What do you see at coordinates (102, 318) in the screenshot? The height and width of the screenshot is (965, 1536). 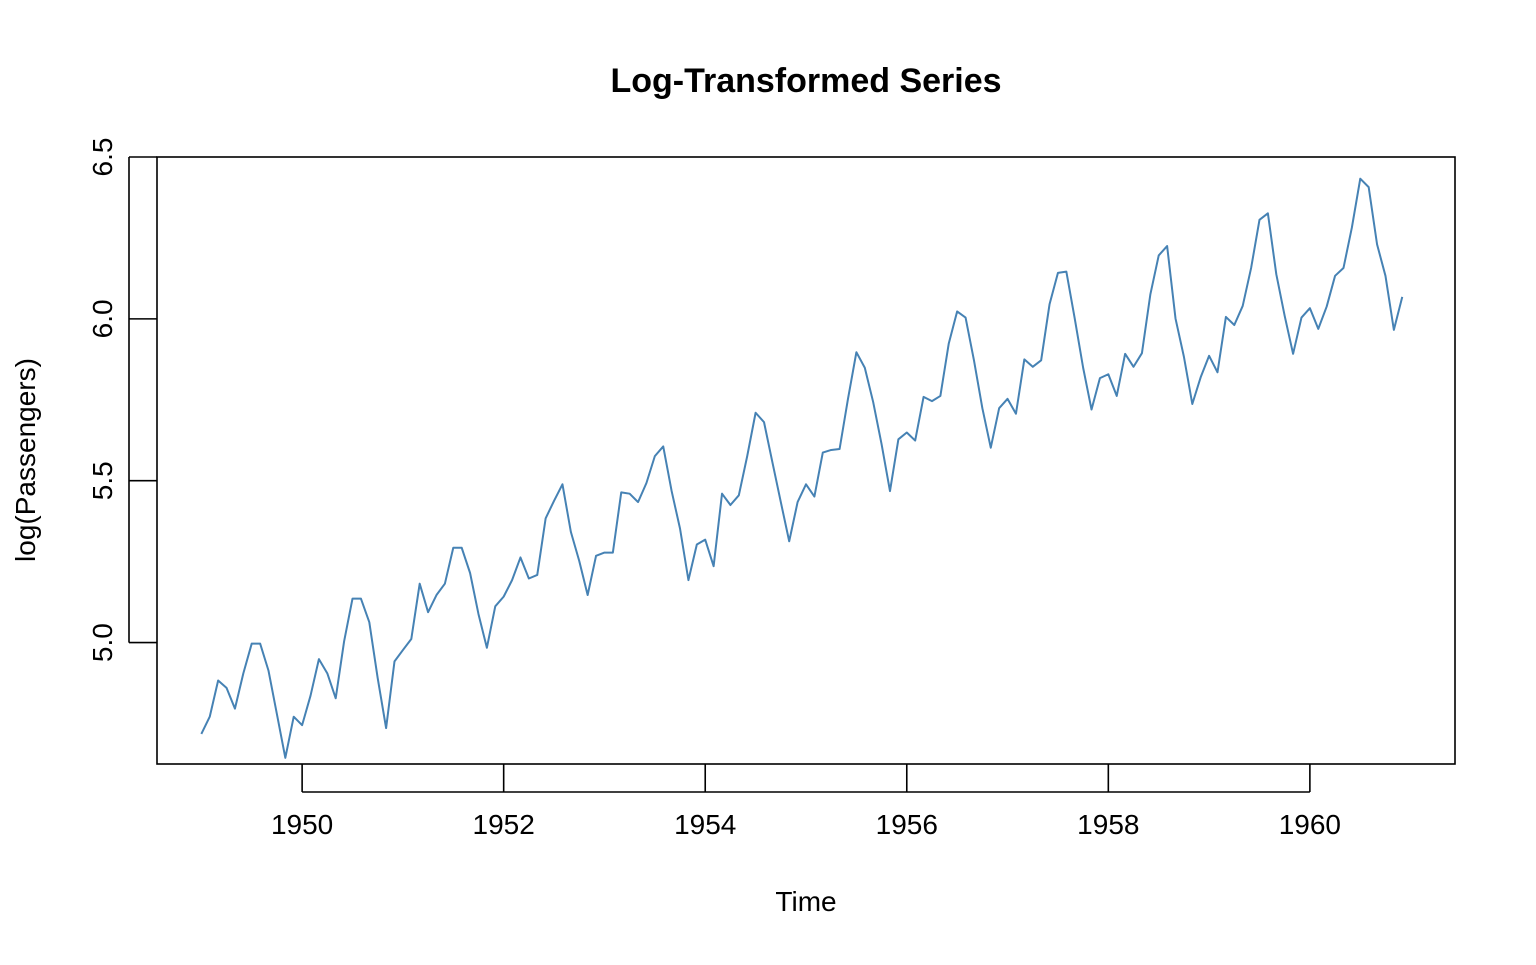 I see `y-tick-label: 6.0` at bounding box center [102, 318].